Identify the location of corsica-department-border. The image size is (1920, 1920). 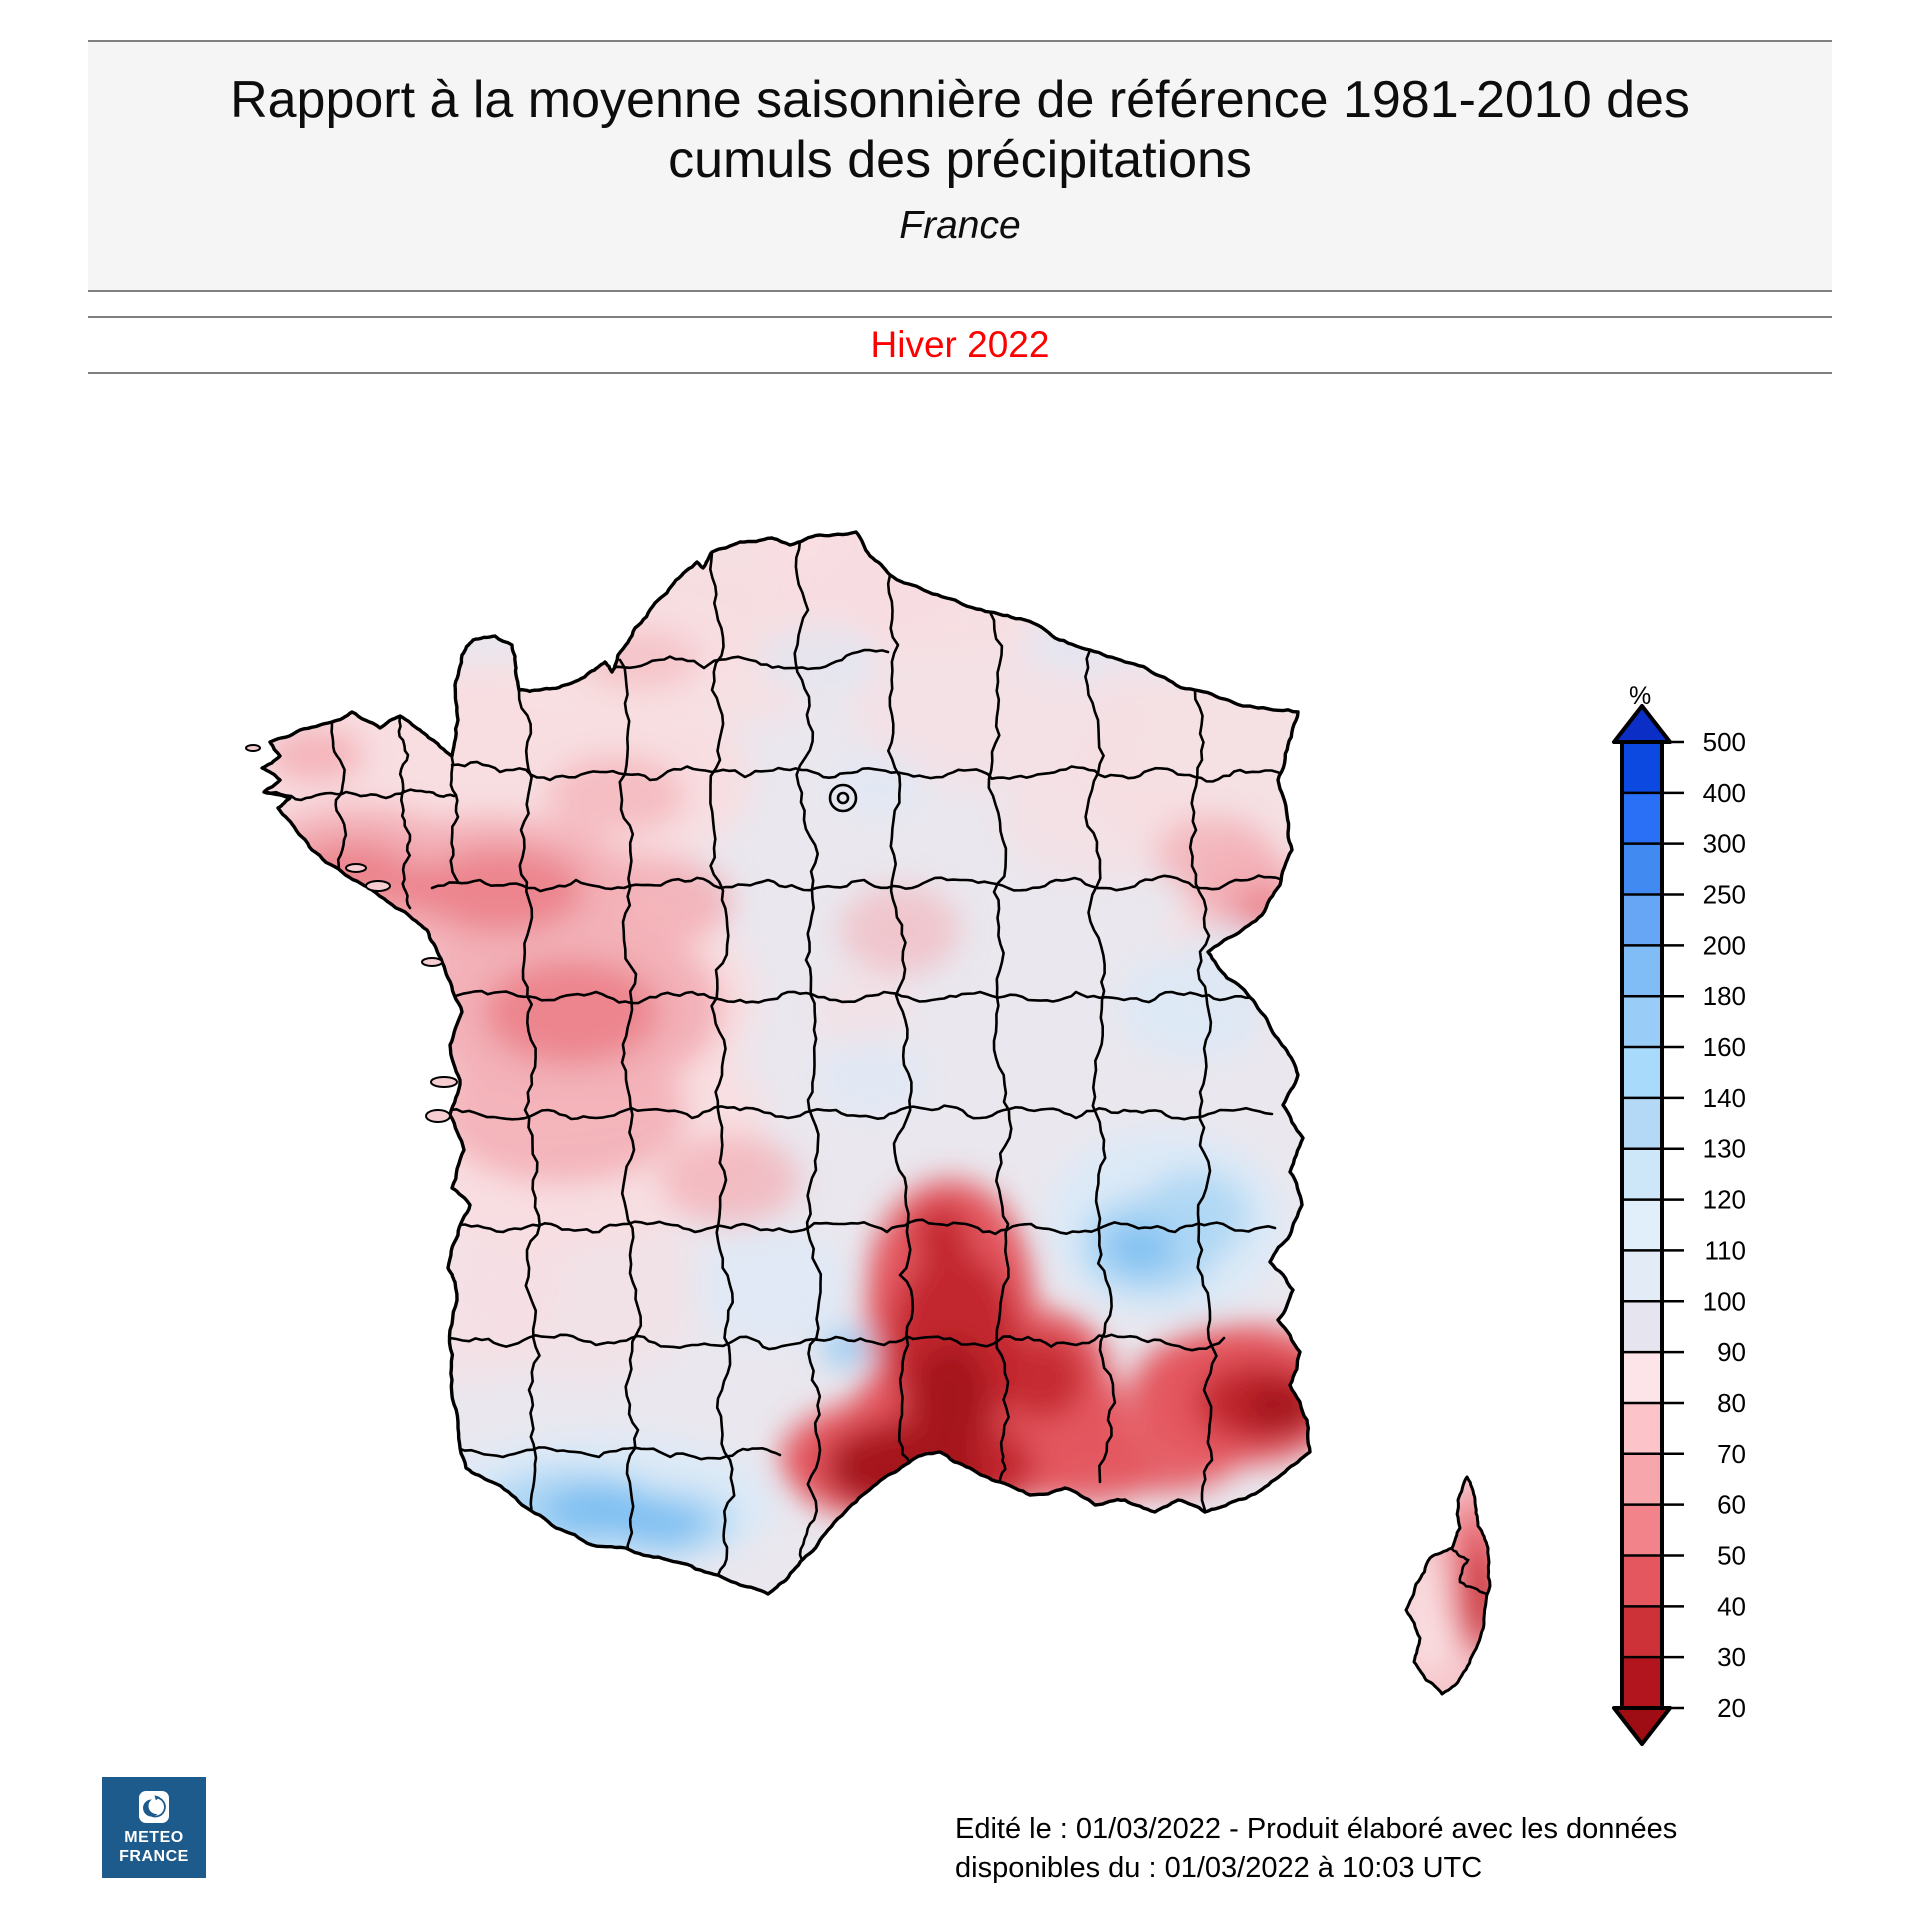
(1469, 1572).